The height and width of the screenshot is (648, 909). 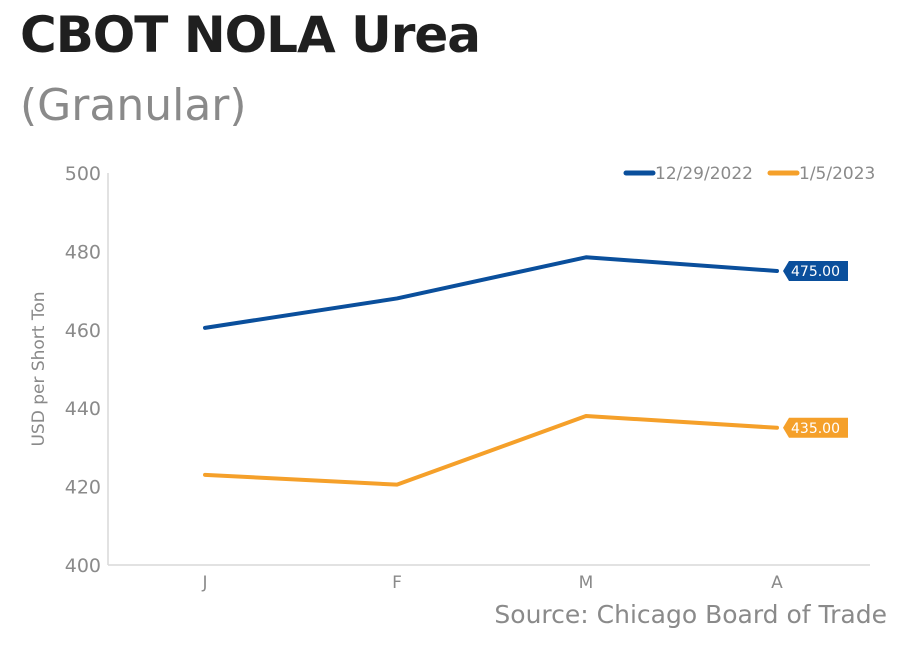 I want to click on y-tick-label: 460, so click(x=83, y=331).